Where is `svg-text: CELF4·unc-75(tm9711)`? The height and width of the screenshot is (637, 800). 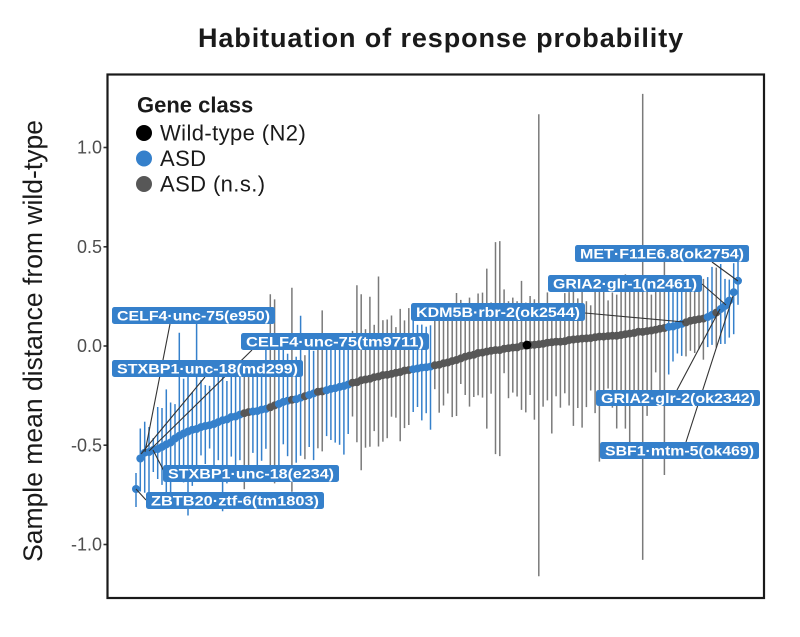 svg-text: CELF4·unc-75(tm9711) is located at coordinates (335, 342).